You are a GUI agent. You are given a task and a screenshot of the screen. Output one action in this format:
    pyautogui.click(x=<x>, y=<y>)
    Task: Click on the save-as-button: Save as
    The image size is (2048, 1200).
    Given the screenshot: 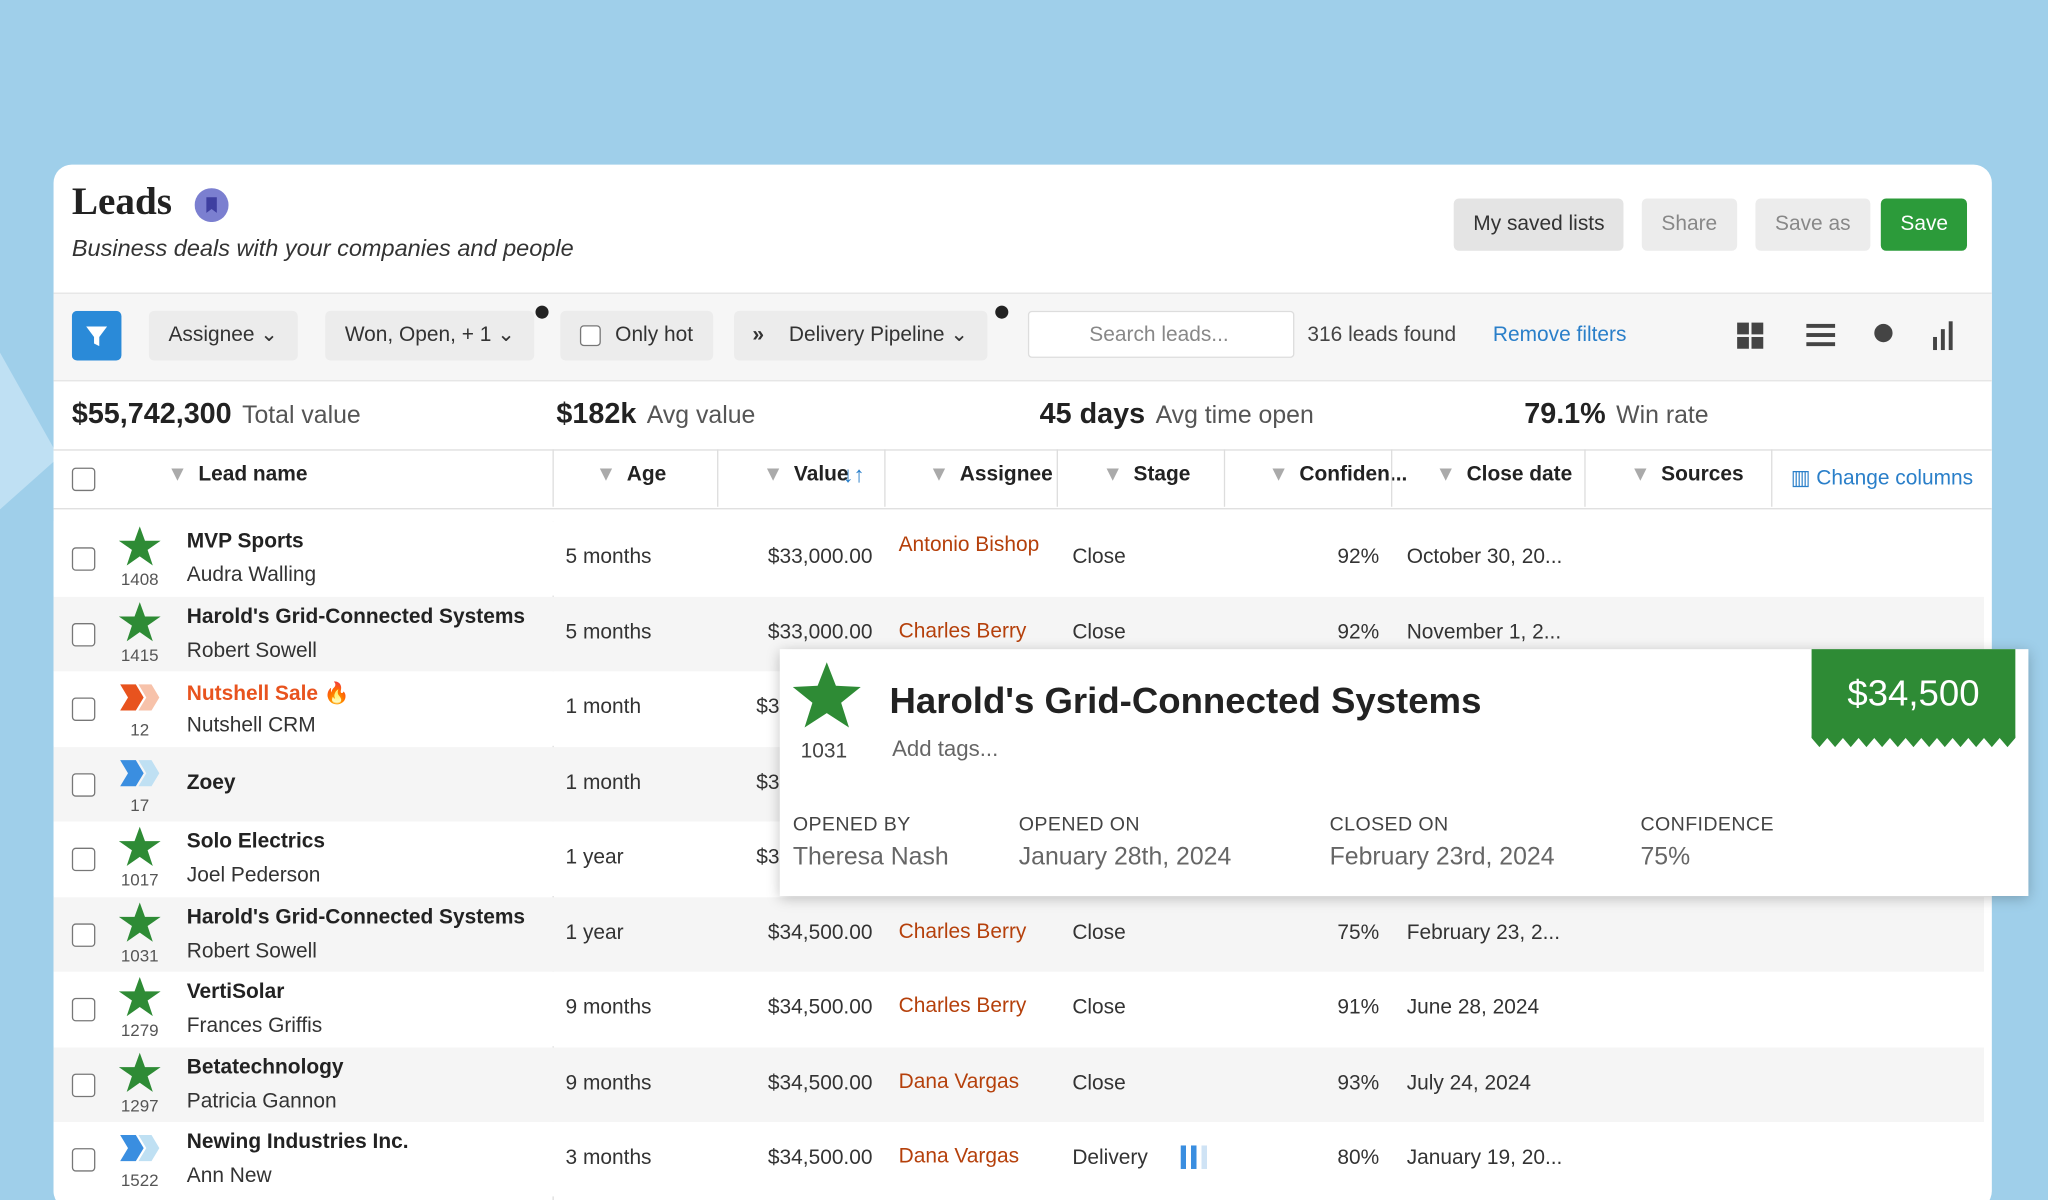 What is the action you would take?
    pyautogui.click(x=1813, y=224)
    